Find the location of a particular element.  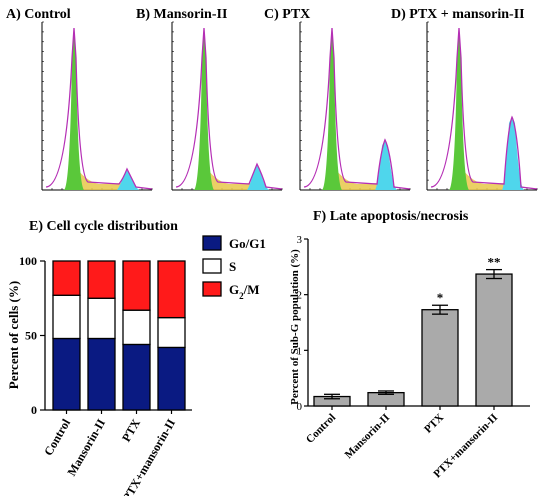

histogram-title: B) Mansorin-II is located at coordinates (181, 14).